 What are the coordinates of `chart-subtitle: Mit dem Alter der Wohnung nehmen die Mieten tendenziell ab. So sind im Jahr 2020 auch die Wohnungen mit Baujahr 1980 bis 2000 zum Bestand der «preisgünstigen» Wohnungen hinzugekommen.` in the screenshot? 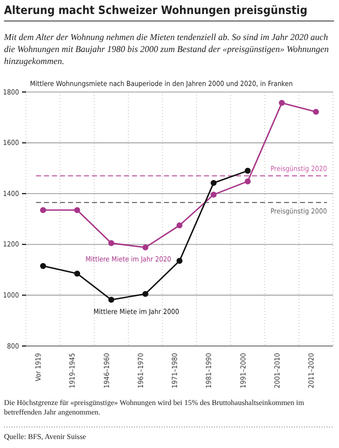 It's located at (166, 49).